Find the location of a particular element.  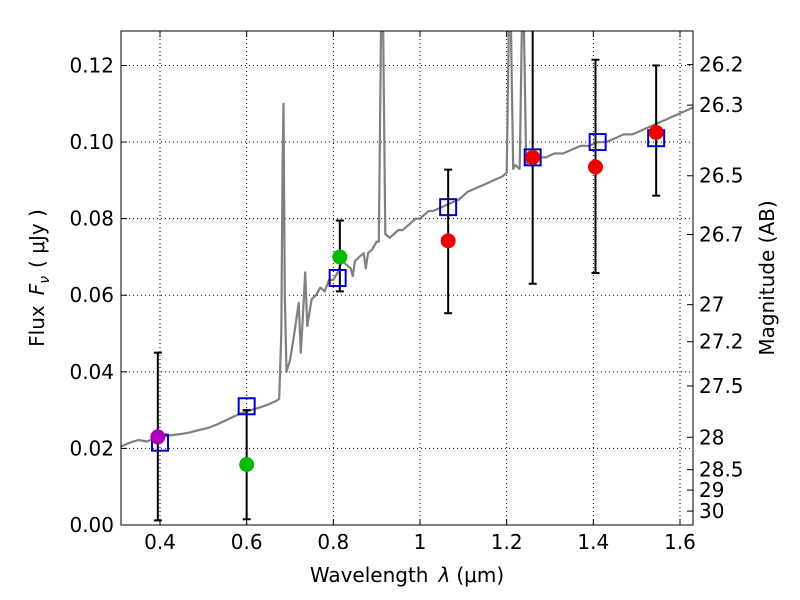

mag-tick-label: 27.5 is located at coordinates (721, 386).